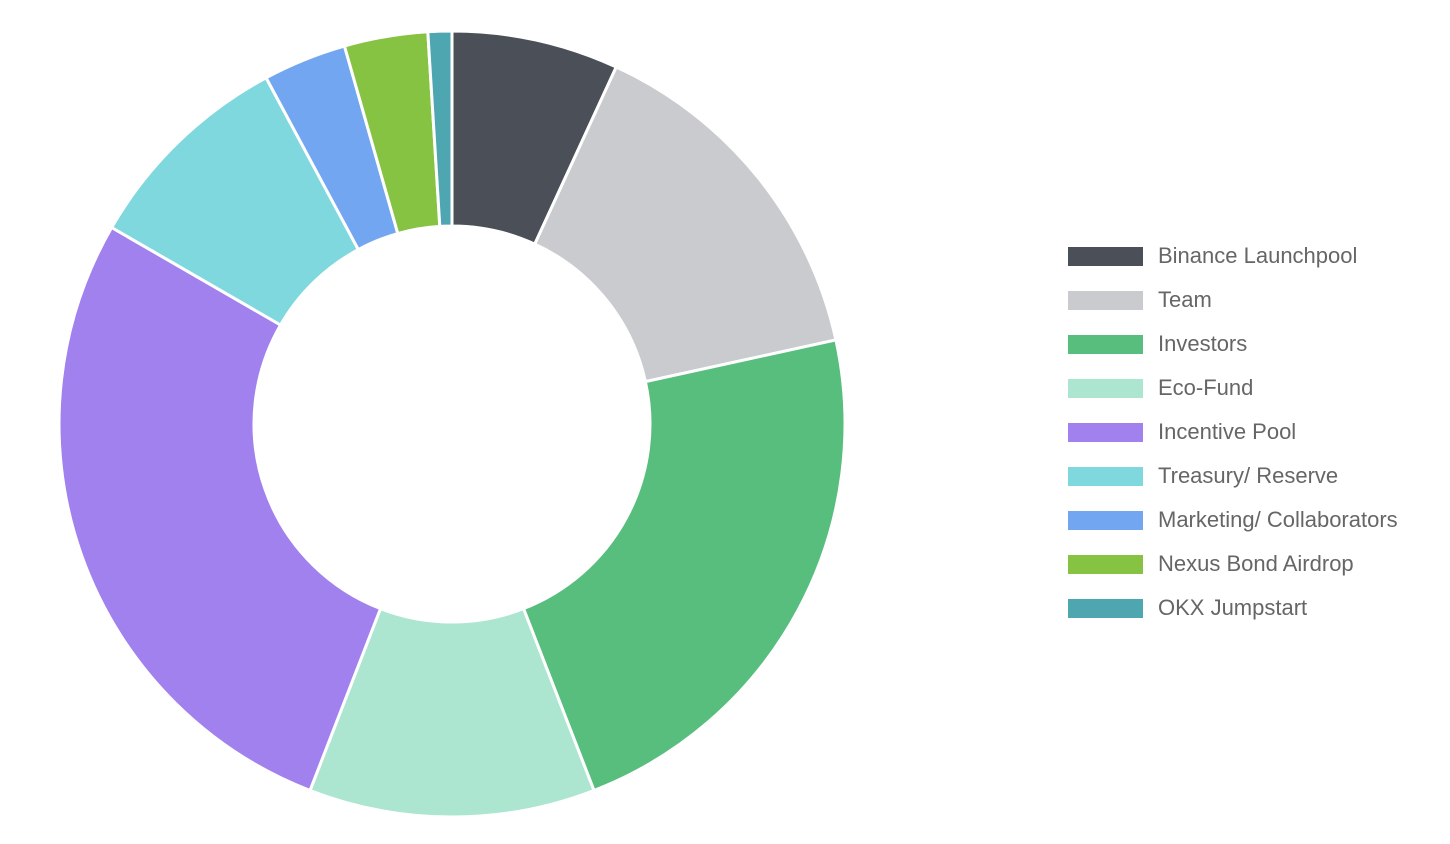 The height and width of the screenshot is (844, 1450). Describe the element at coordinates (1233, 300) in the screenshot. I see `legend-item-team: Team` at that location.